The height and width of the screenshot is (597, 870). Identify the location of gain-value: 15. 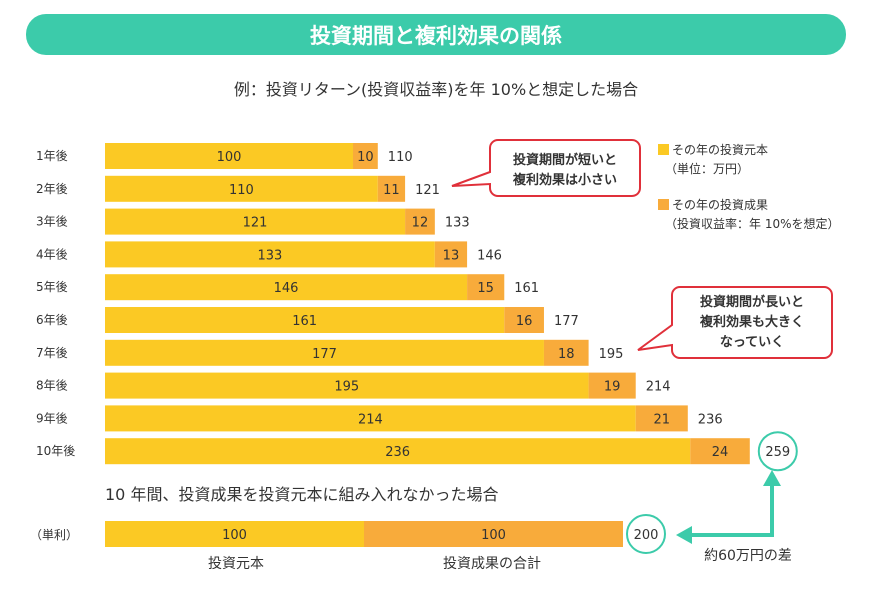
(485, 288).